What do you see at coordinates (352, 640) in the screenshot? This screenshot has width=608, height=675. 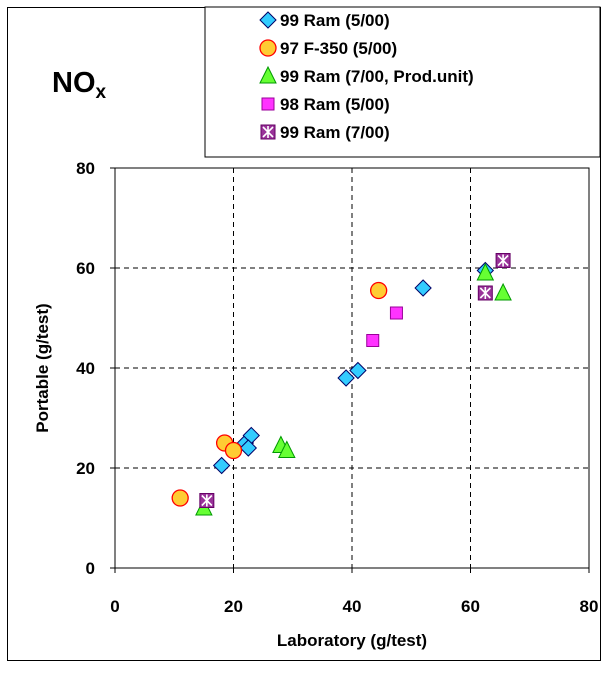 I see `x-axis-title: Laboratory (g/test)` at bounding box center [352, 640].